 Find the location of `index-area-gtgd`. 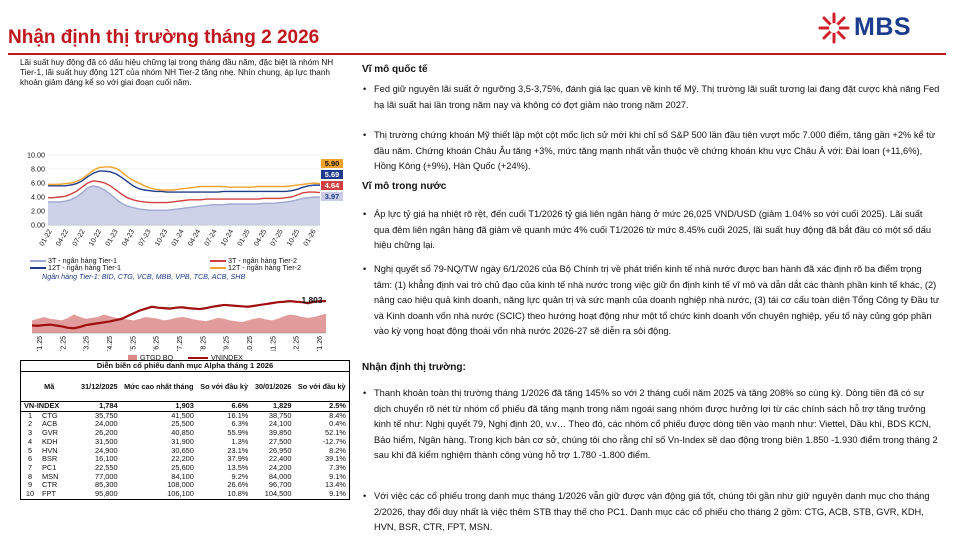

index-area-gtgd is located at coordinates (179, 323).